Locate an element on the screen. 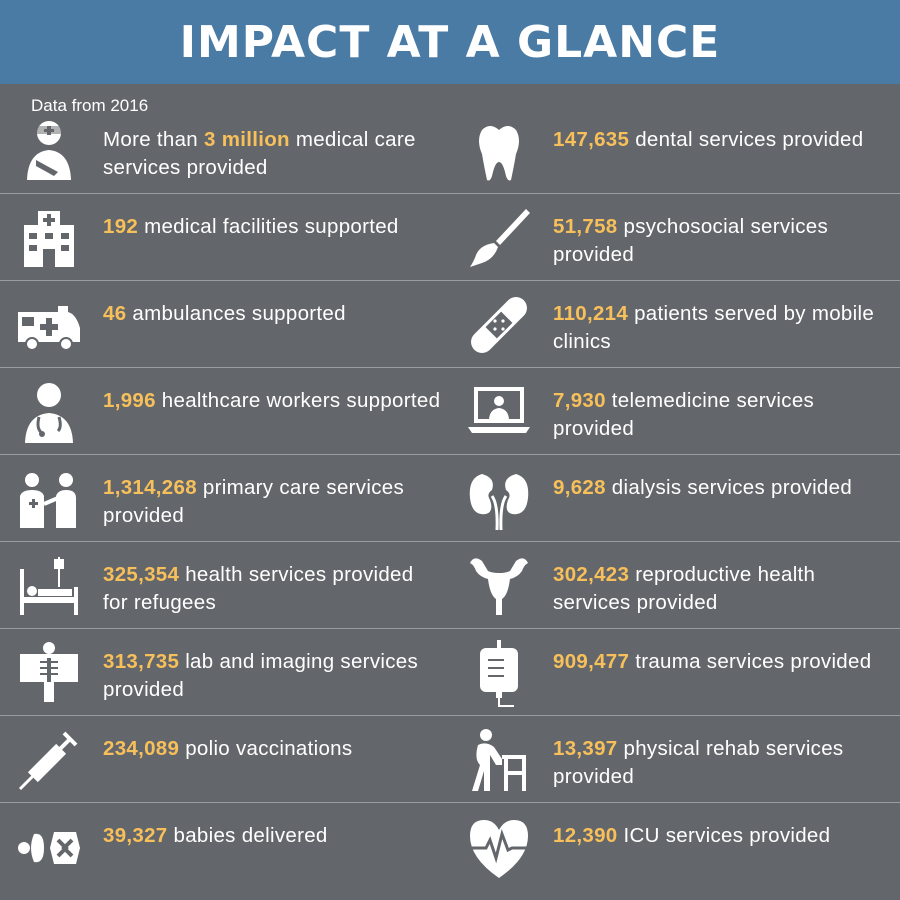  stat-item: 1,996 healthcare workers supported is located at coordinates (225, 412).